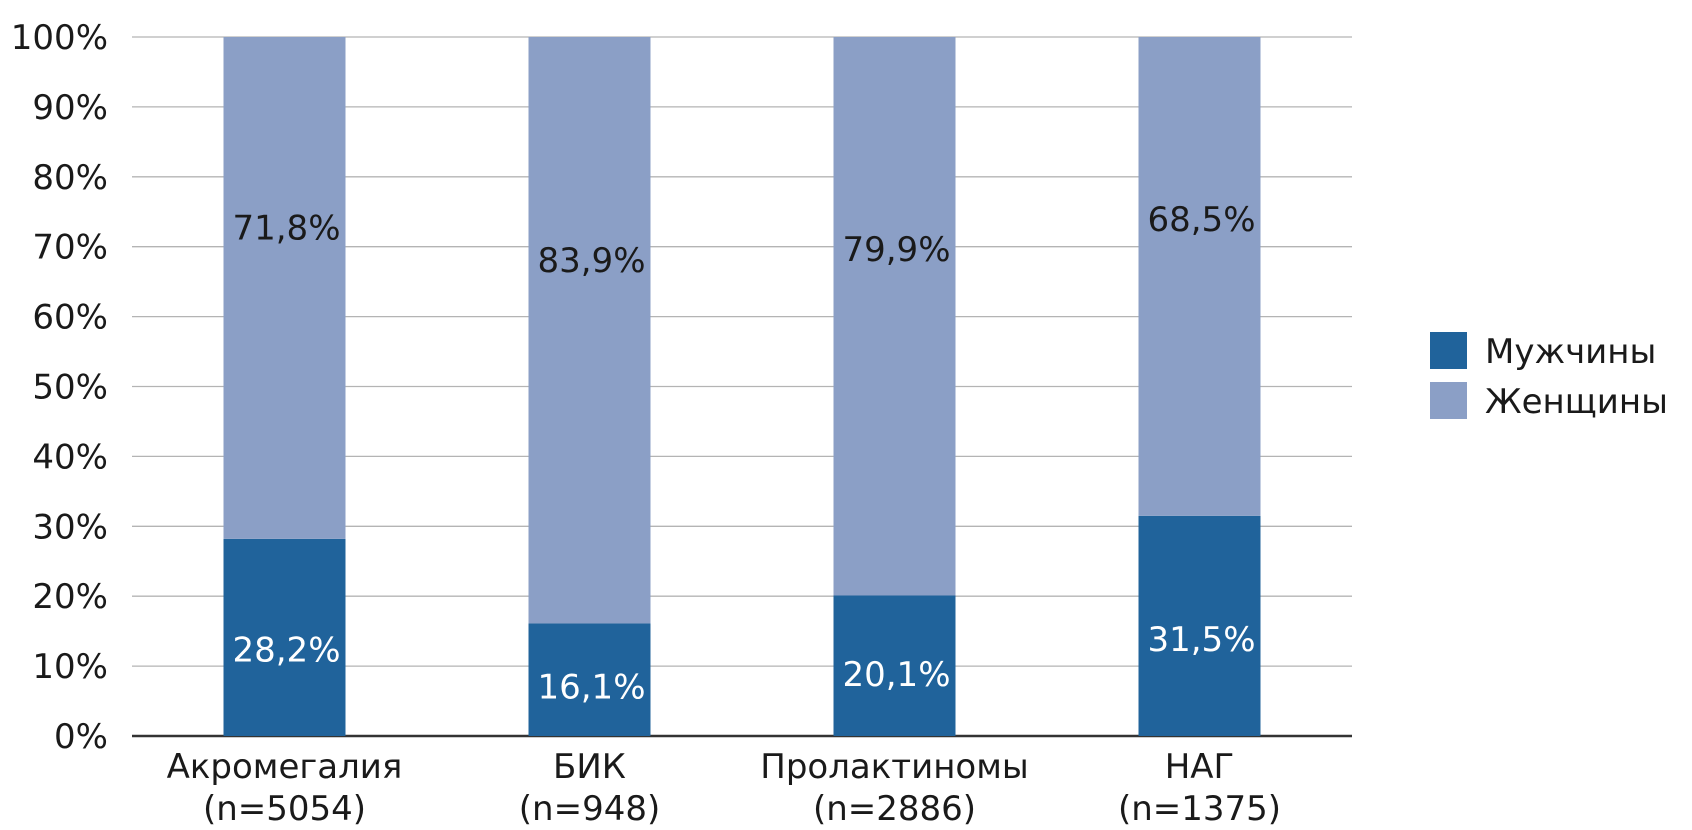 The image size is (1692, 830). What do you see at coordinates (286, 650) in the screenshot?
I see `data-label: 28,2%` at bounding box center [286, 650].